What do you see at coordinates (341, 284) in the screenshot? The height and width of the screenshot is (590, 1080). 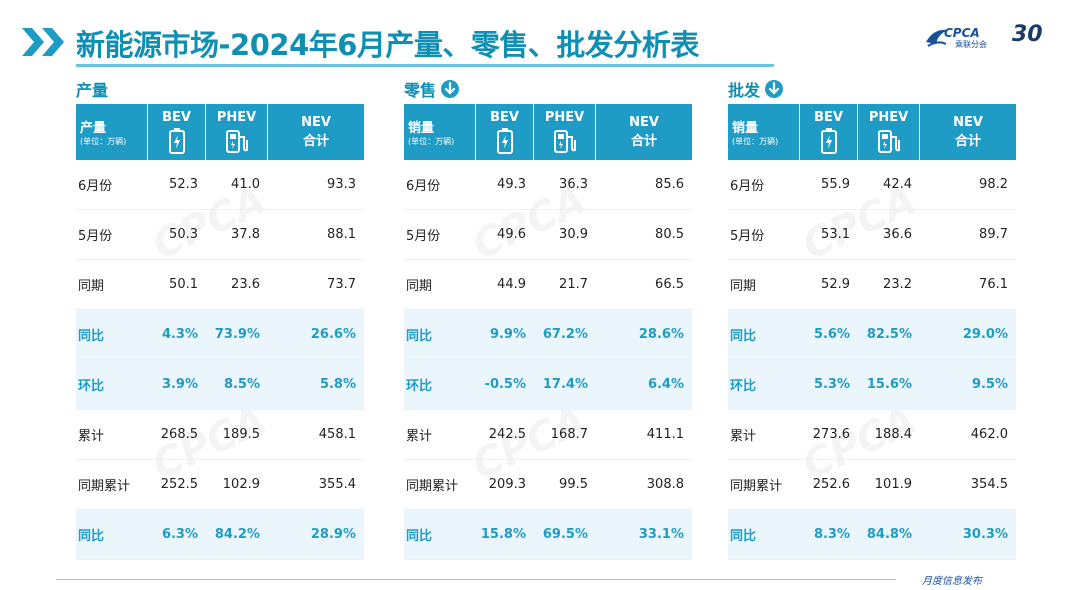 I see `nev-value: 73.7` at bounding box center [341, 284].